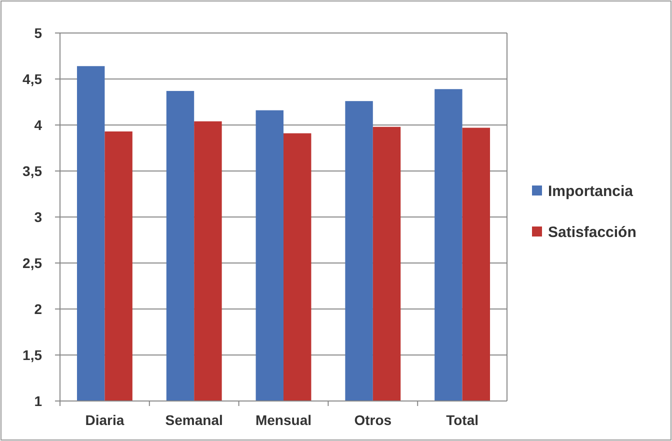  Describe the element at coordinates (373, 420) in the screenshot. I see `x-tick-label: Otros` at that location.